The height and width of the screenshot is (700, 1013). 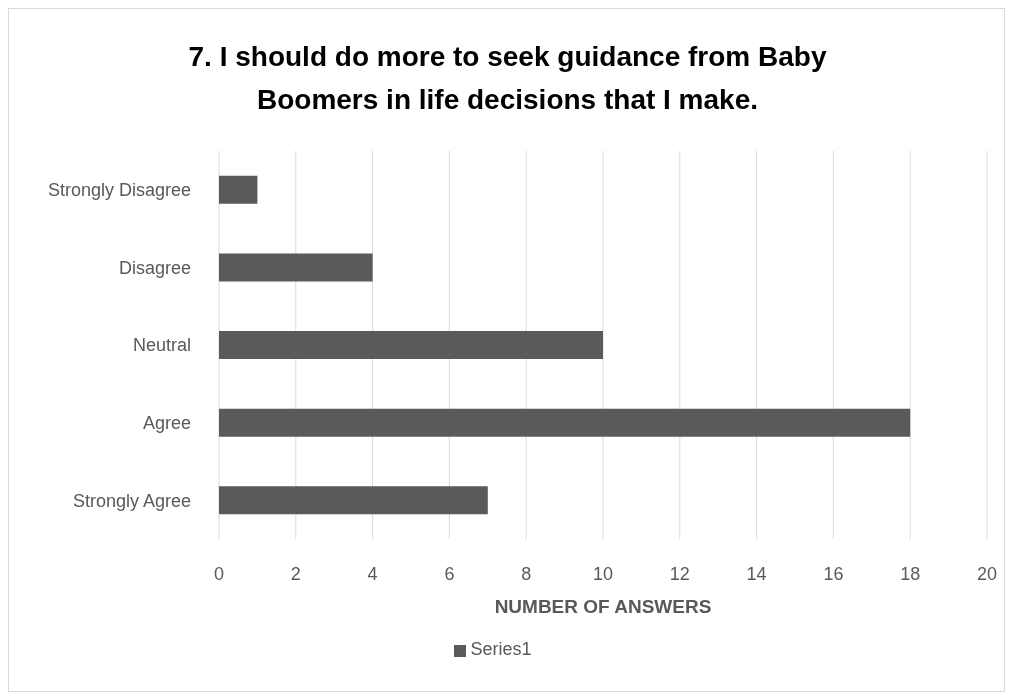 What do you see at coordinates (295, 573) in the screenshot?
I see `x-tick-label: 2` at bounding box center [295, 573].